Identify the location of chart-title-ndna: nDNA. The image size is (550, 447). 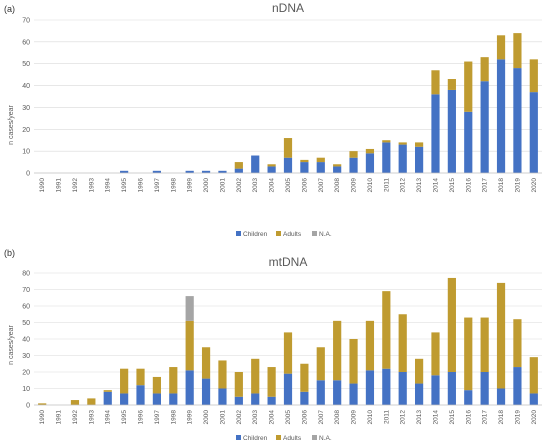
(288, 8).